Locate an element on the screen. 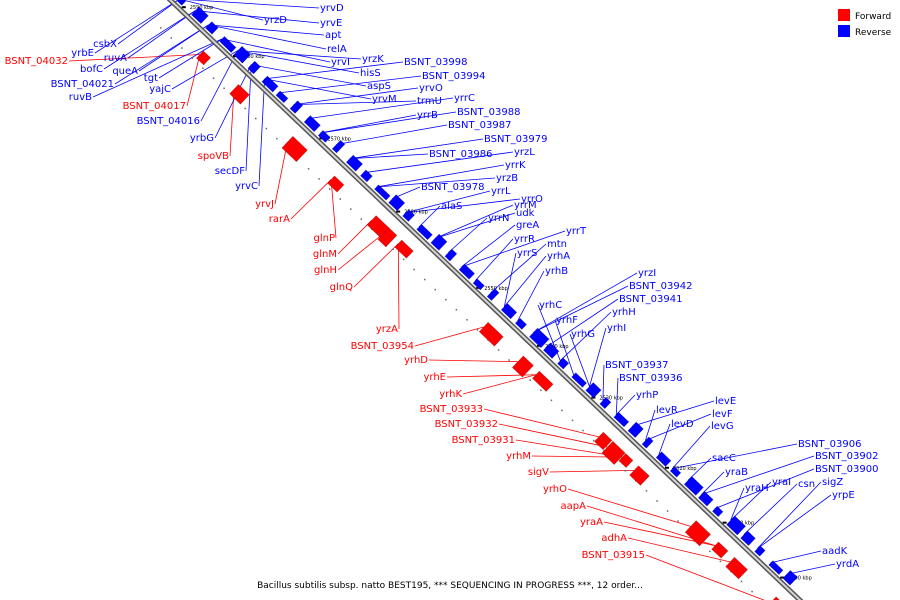 The height and width of the screenshot is (600, 900). reverse-gene-label: yrvM is located at coordinates (384, 99).